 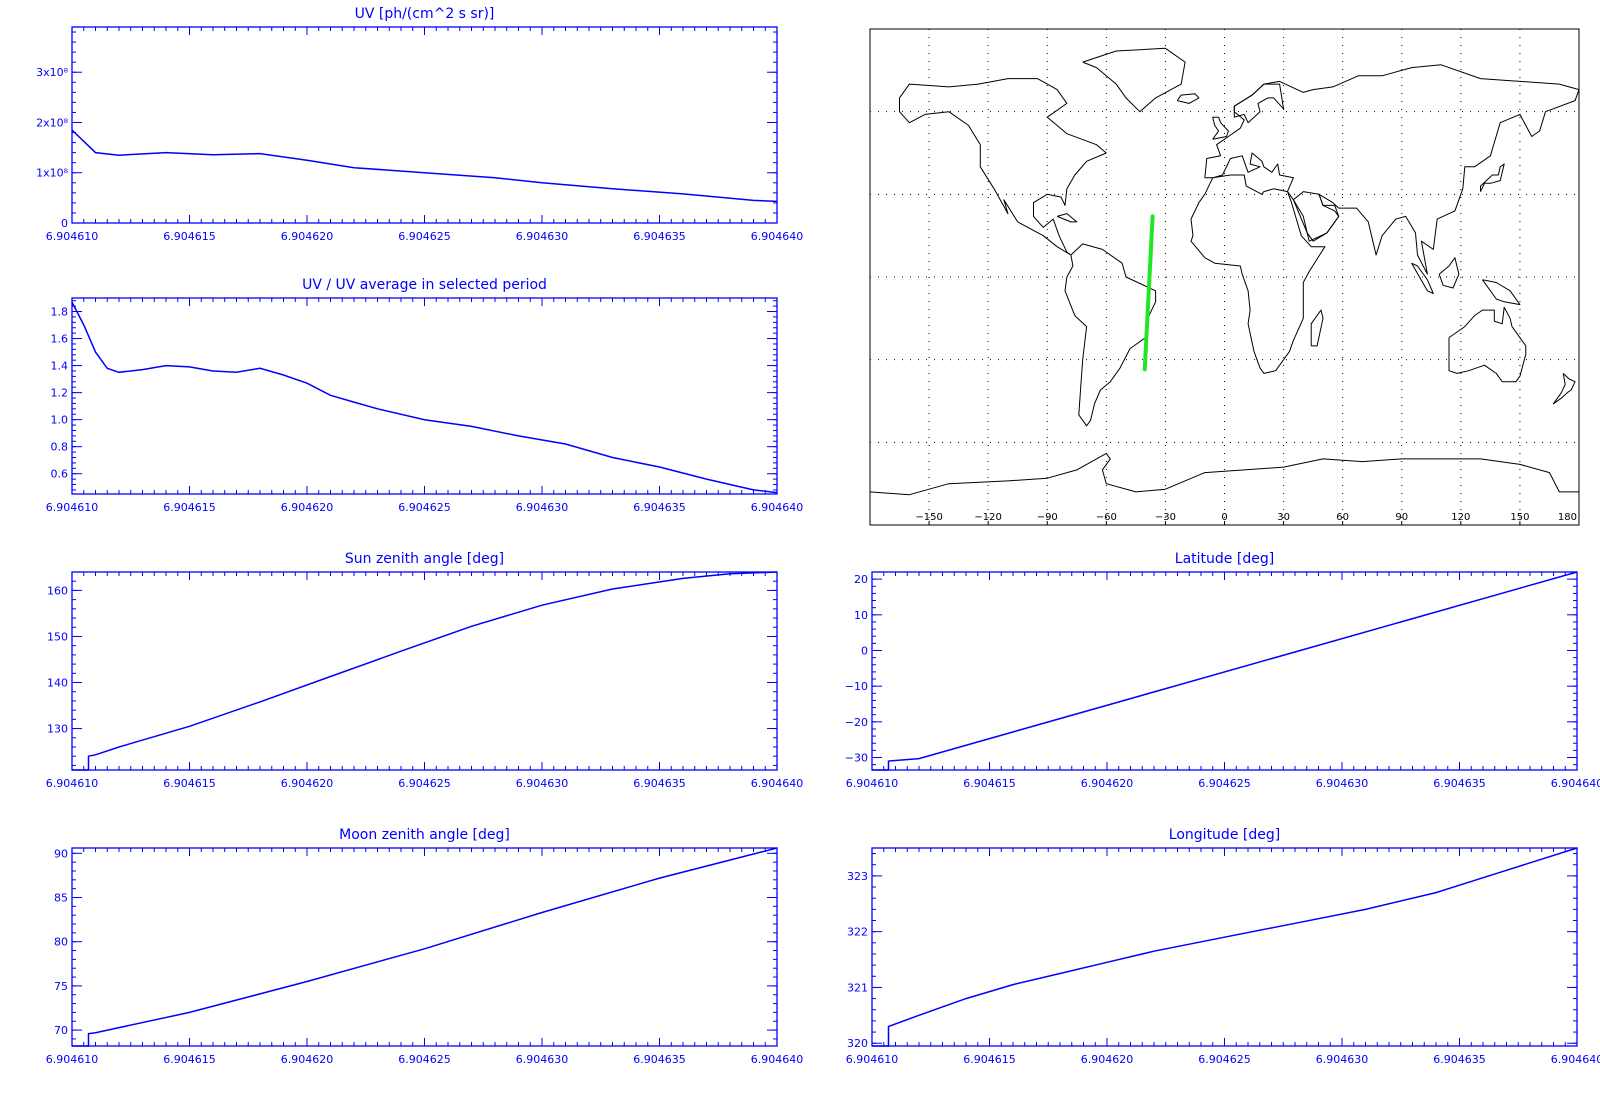 What do you see at coordinates (52, 173) in the screenshot?
I see `y-tick-label: 1x10⁸` at bounding box center [52, 173].